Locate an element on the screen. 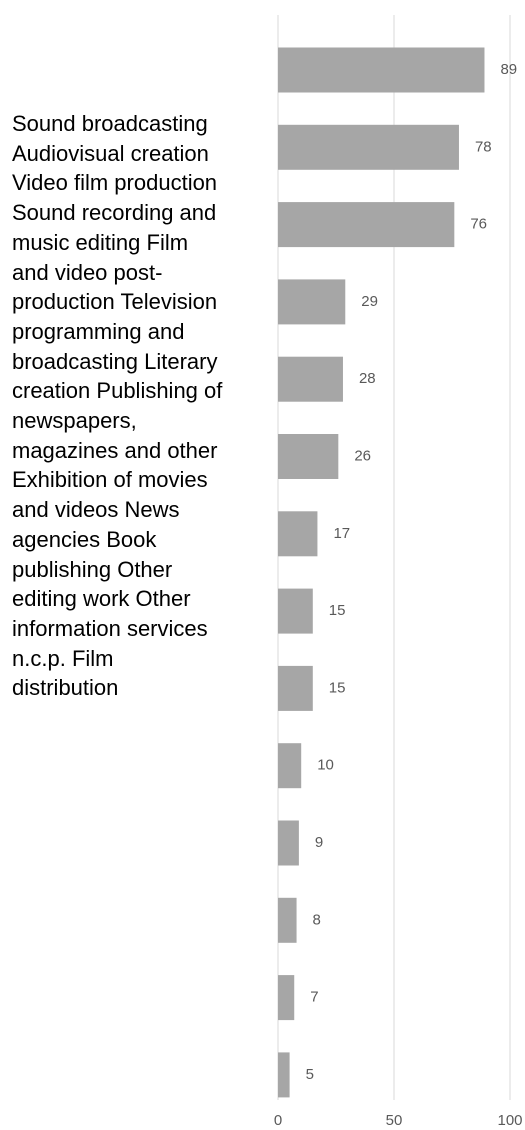 This screenshot has height=1130, width=525. category-label: Sound recording and music editing is located at coordinates (114, 227).